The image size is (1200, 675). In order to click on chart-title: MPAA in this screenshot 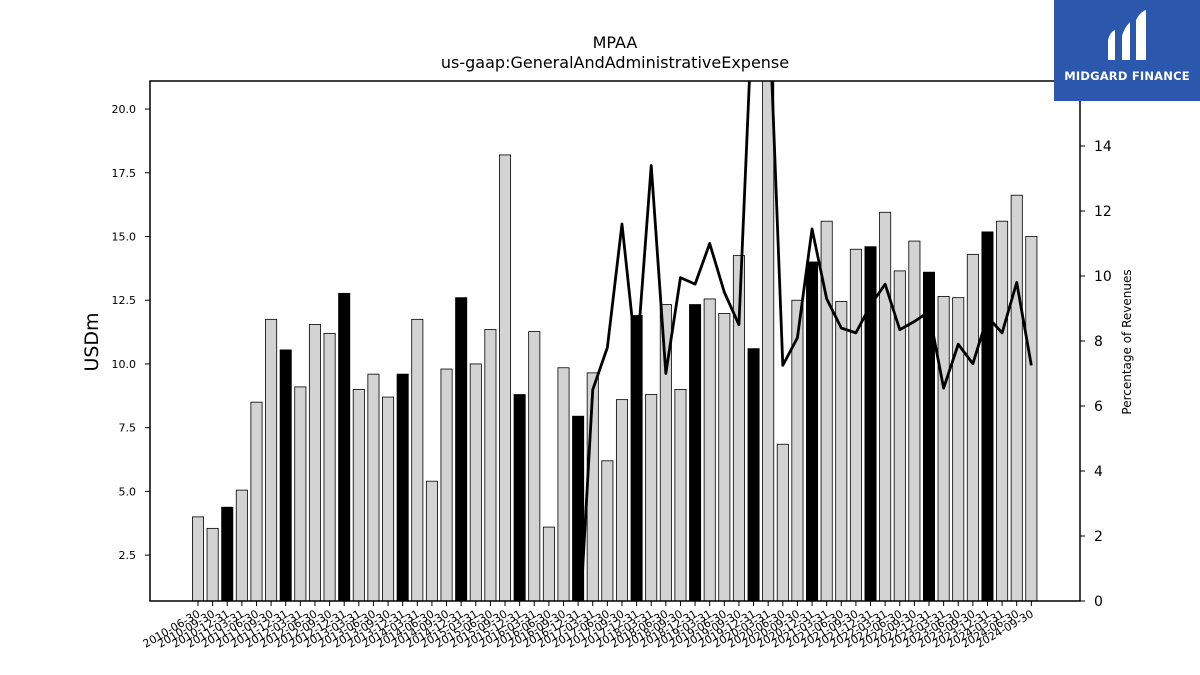, I will do `click(615, 42)`.